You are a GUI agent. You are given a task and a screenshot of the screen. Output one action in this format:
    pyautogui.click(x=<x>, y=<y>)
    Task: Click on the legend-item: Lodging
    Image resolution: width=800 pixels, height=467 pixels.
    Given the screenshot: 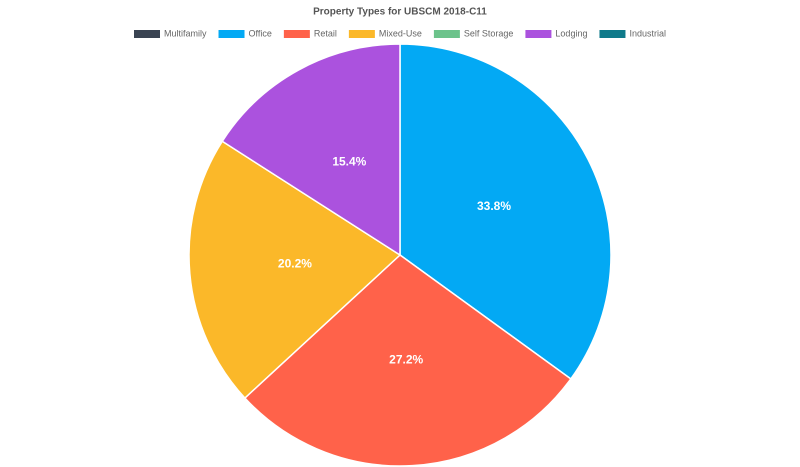 What is the action you would take?
    pyautogui.click(x=556, y=33)
    